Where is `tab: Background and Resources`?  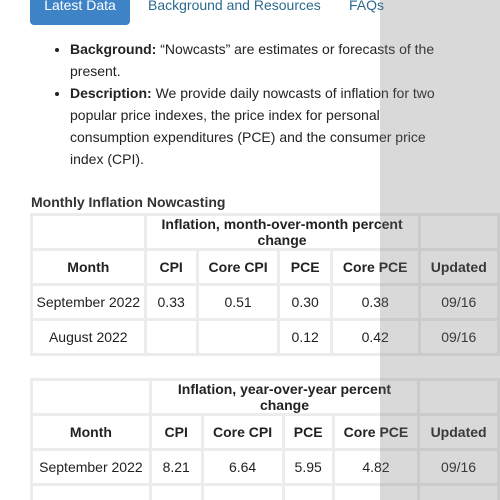
tab: Background and Resources is located at coordinates (234, 6).